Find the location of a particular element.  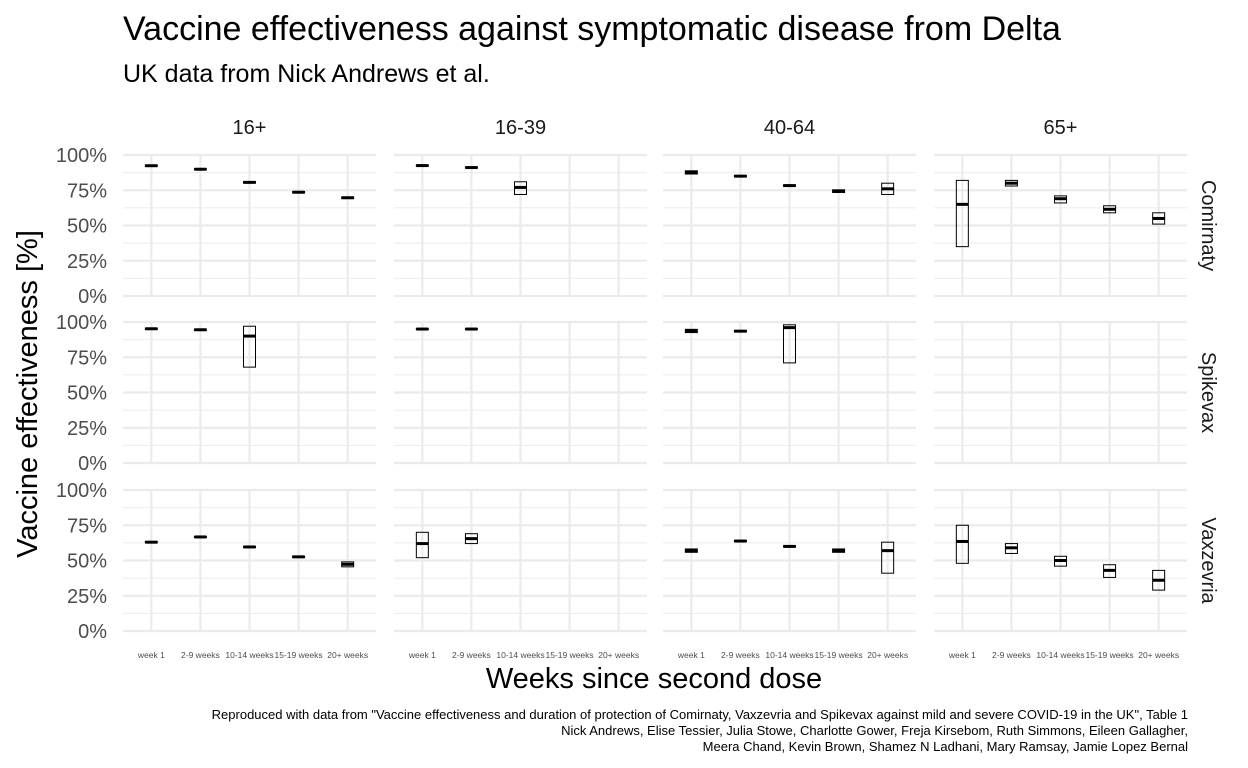

crossbar-comirnaty-16-10-14-weeks is located at coordinates (249, 182).